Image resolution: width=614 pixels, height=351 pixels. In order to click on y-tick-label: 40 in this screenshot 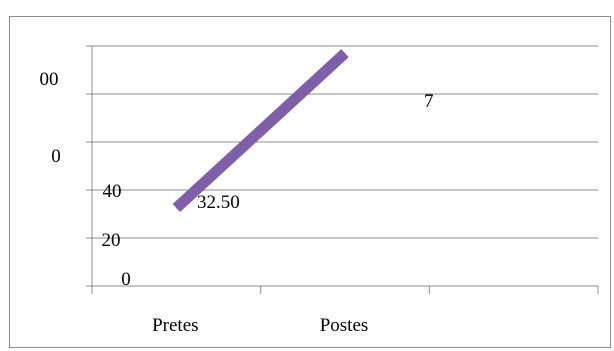, I will do `click(112, 191)`.